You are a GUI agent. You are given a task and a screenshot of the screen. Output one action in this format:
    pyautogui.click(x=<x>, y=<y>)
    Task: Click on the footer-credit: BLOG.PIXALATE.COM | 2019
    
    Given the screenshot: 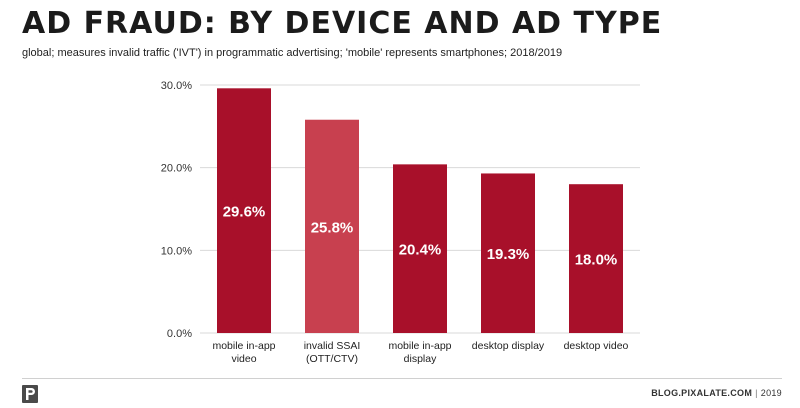 What is the action you would take?
    pyautogui.click(x=716, y=393)
    